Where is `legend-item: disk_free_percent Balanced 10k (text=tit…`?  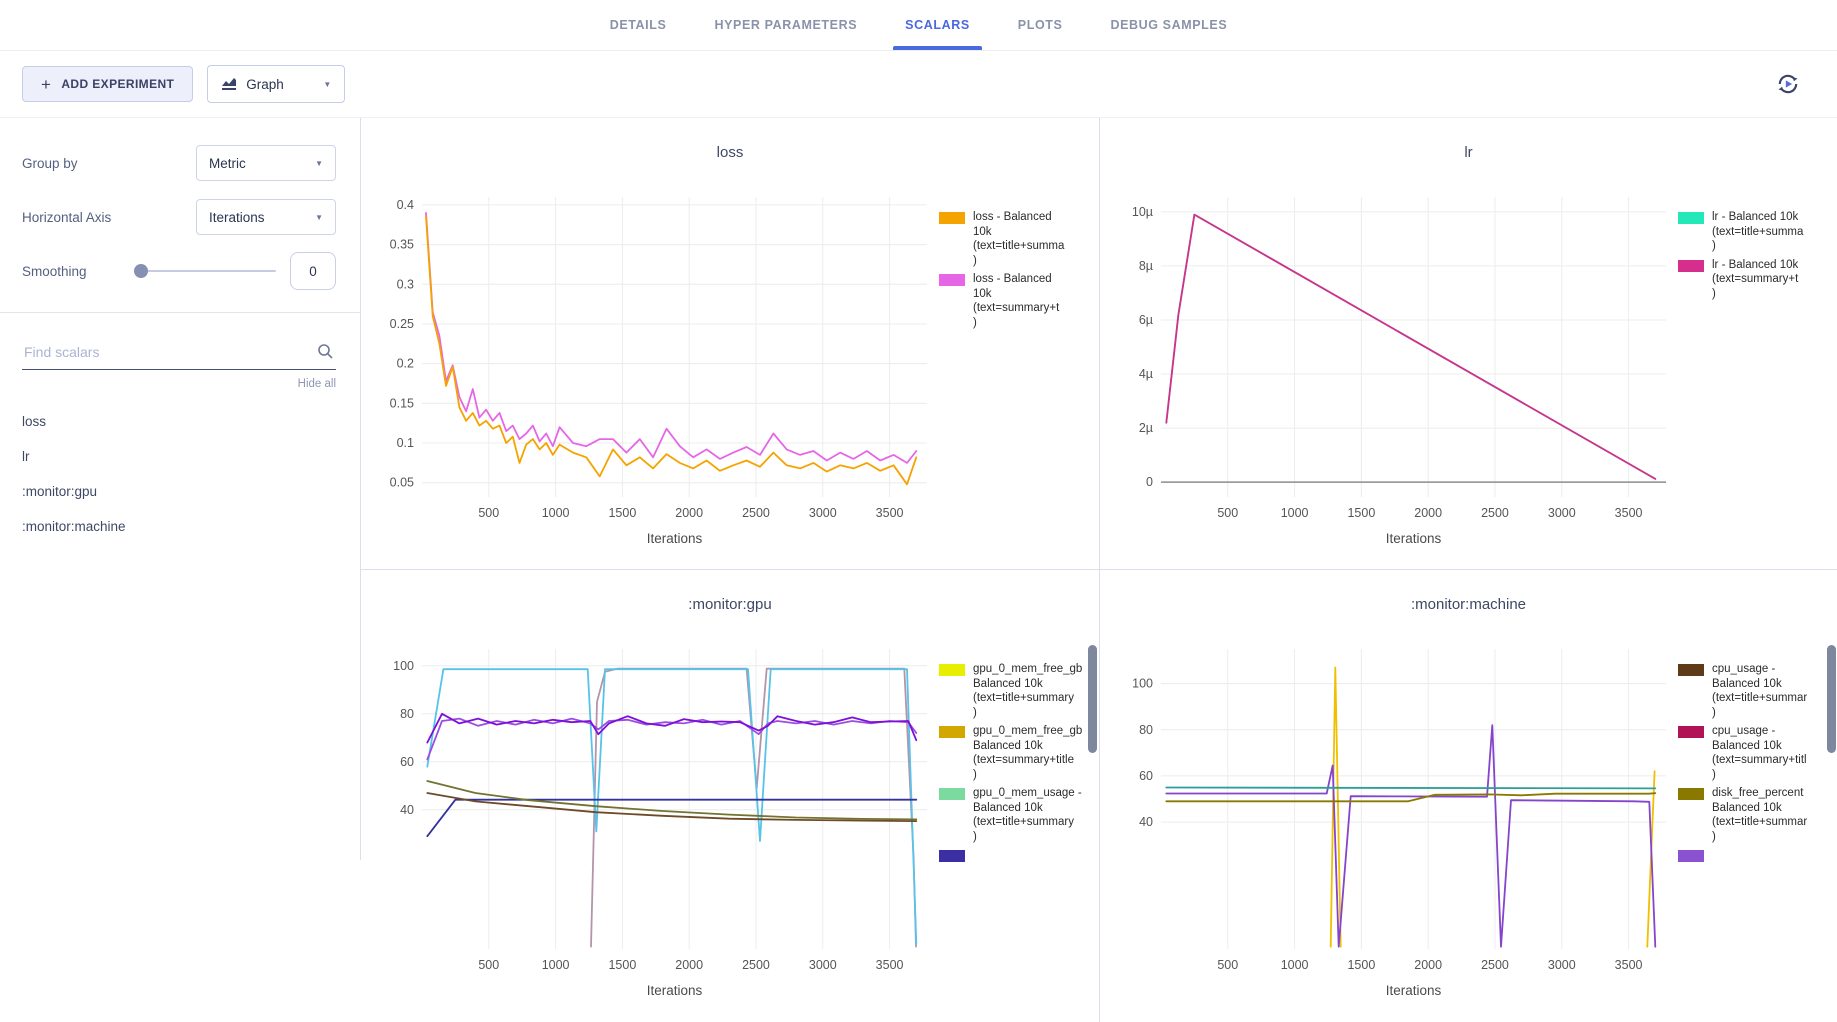 legend-item: disk_free_percent Balanced 10k (text=tit… is located at coordinates (1754, 815).